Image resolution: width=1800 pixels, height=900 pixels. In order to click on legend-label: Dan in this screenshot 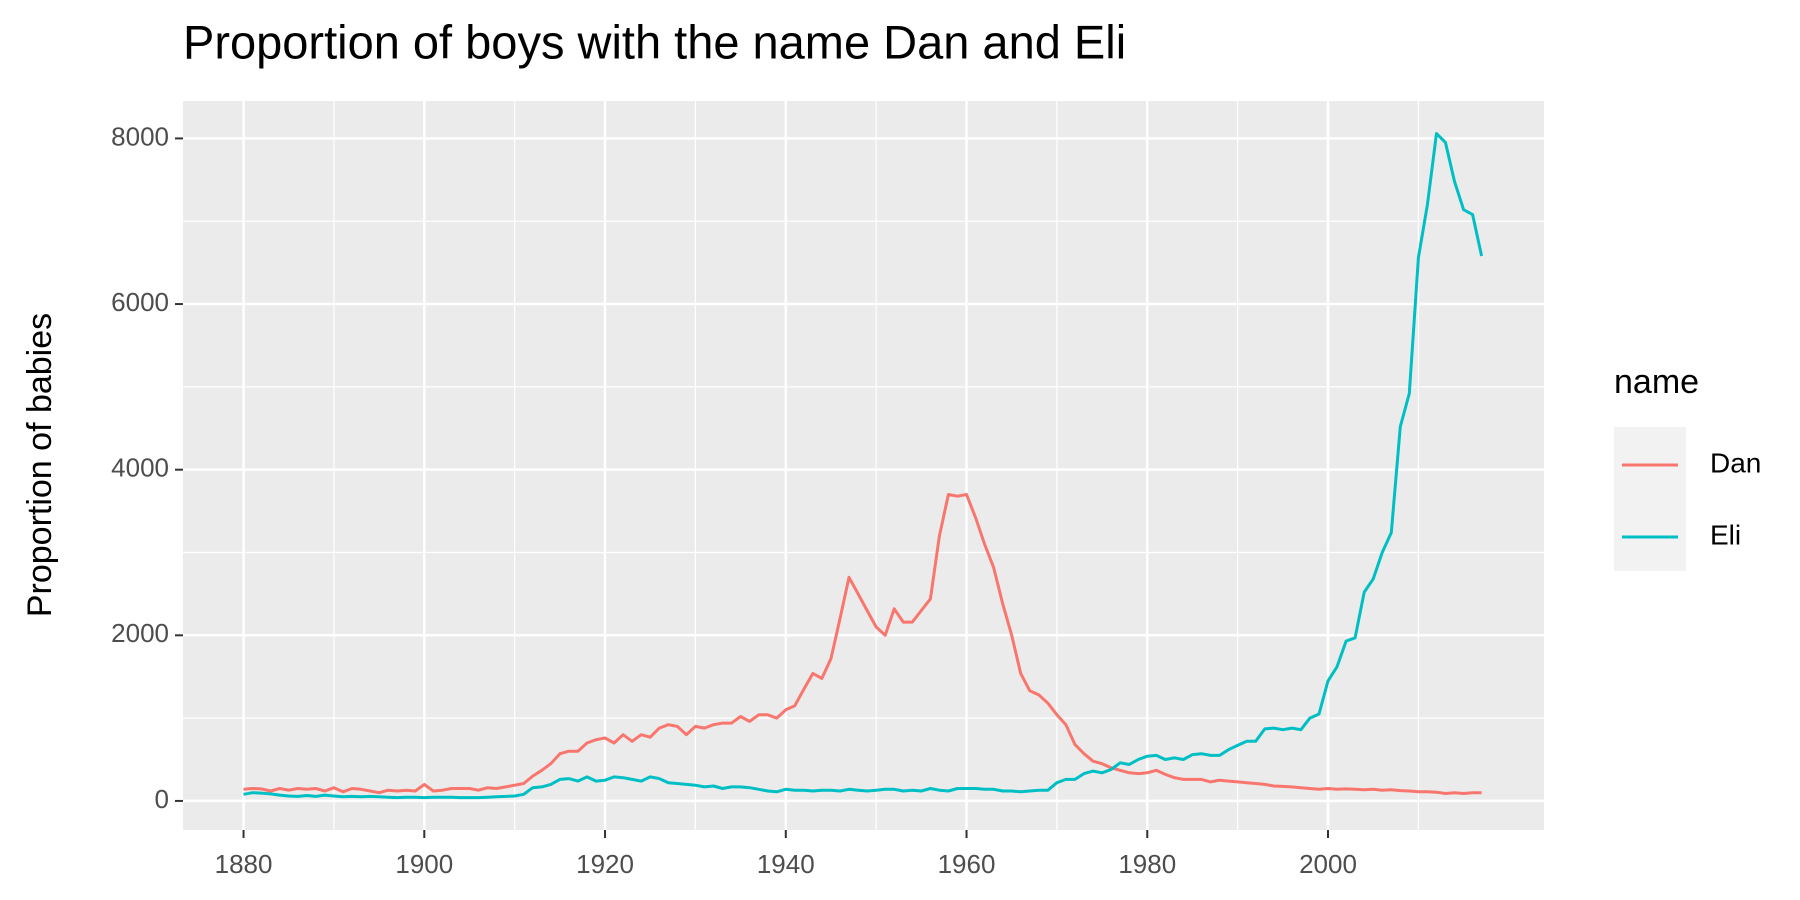, I will do `click(1735, 462)`.